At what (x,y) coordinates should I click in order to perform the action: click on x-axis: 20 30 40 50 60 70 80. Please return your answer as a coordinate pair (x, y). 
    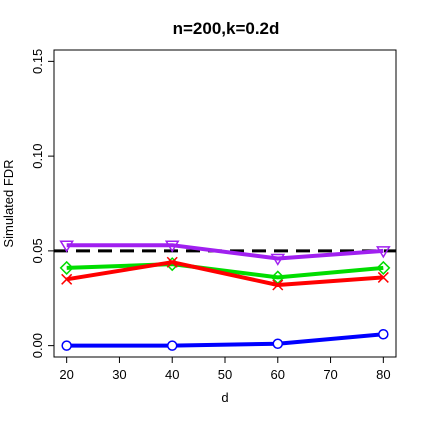
    Looking at the image, I should click on (225, 369).